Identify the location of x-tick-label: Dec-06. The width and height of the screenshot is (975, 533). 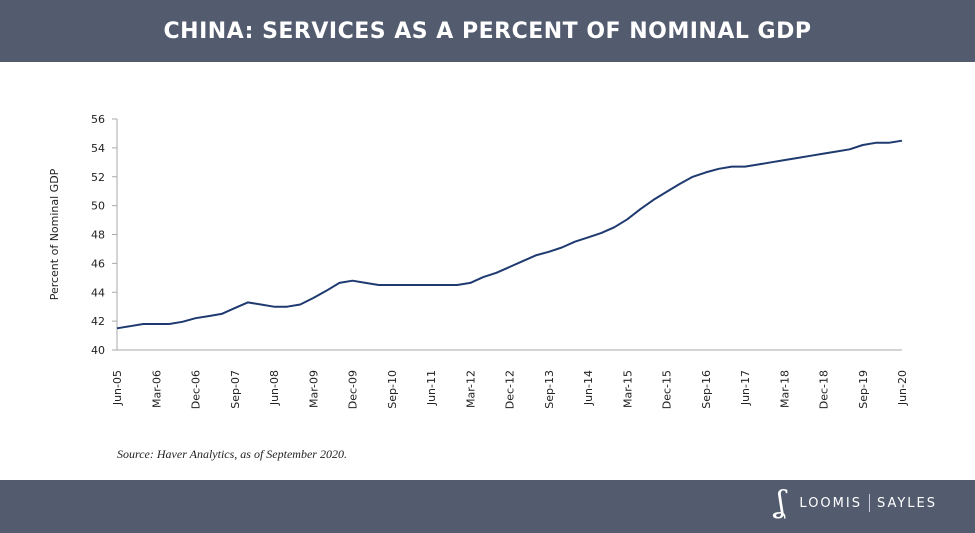
(196, 389).